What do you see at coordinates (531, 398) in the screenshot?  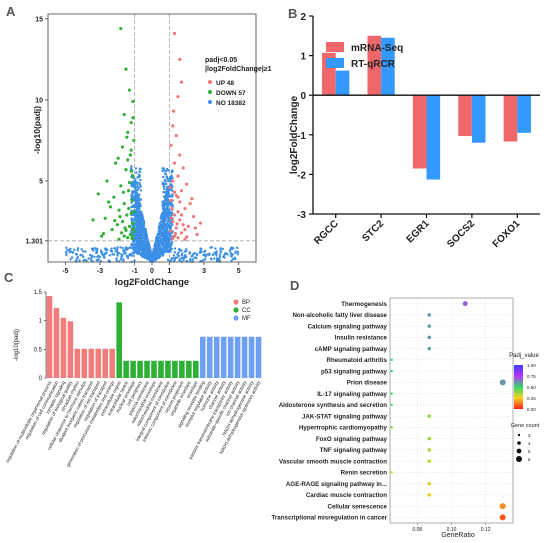 I see `padj-colorbar-tick-label: 0.25` at bounding box center [531, 398].